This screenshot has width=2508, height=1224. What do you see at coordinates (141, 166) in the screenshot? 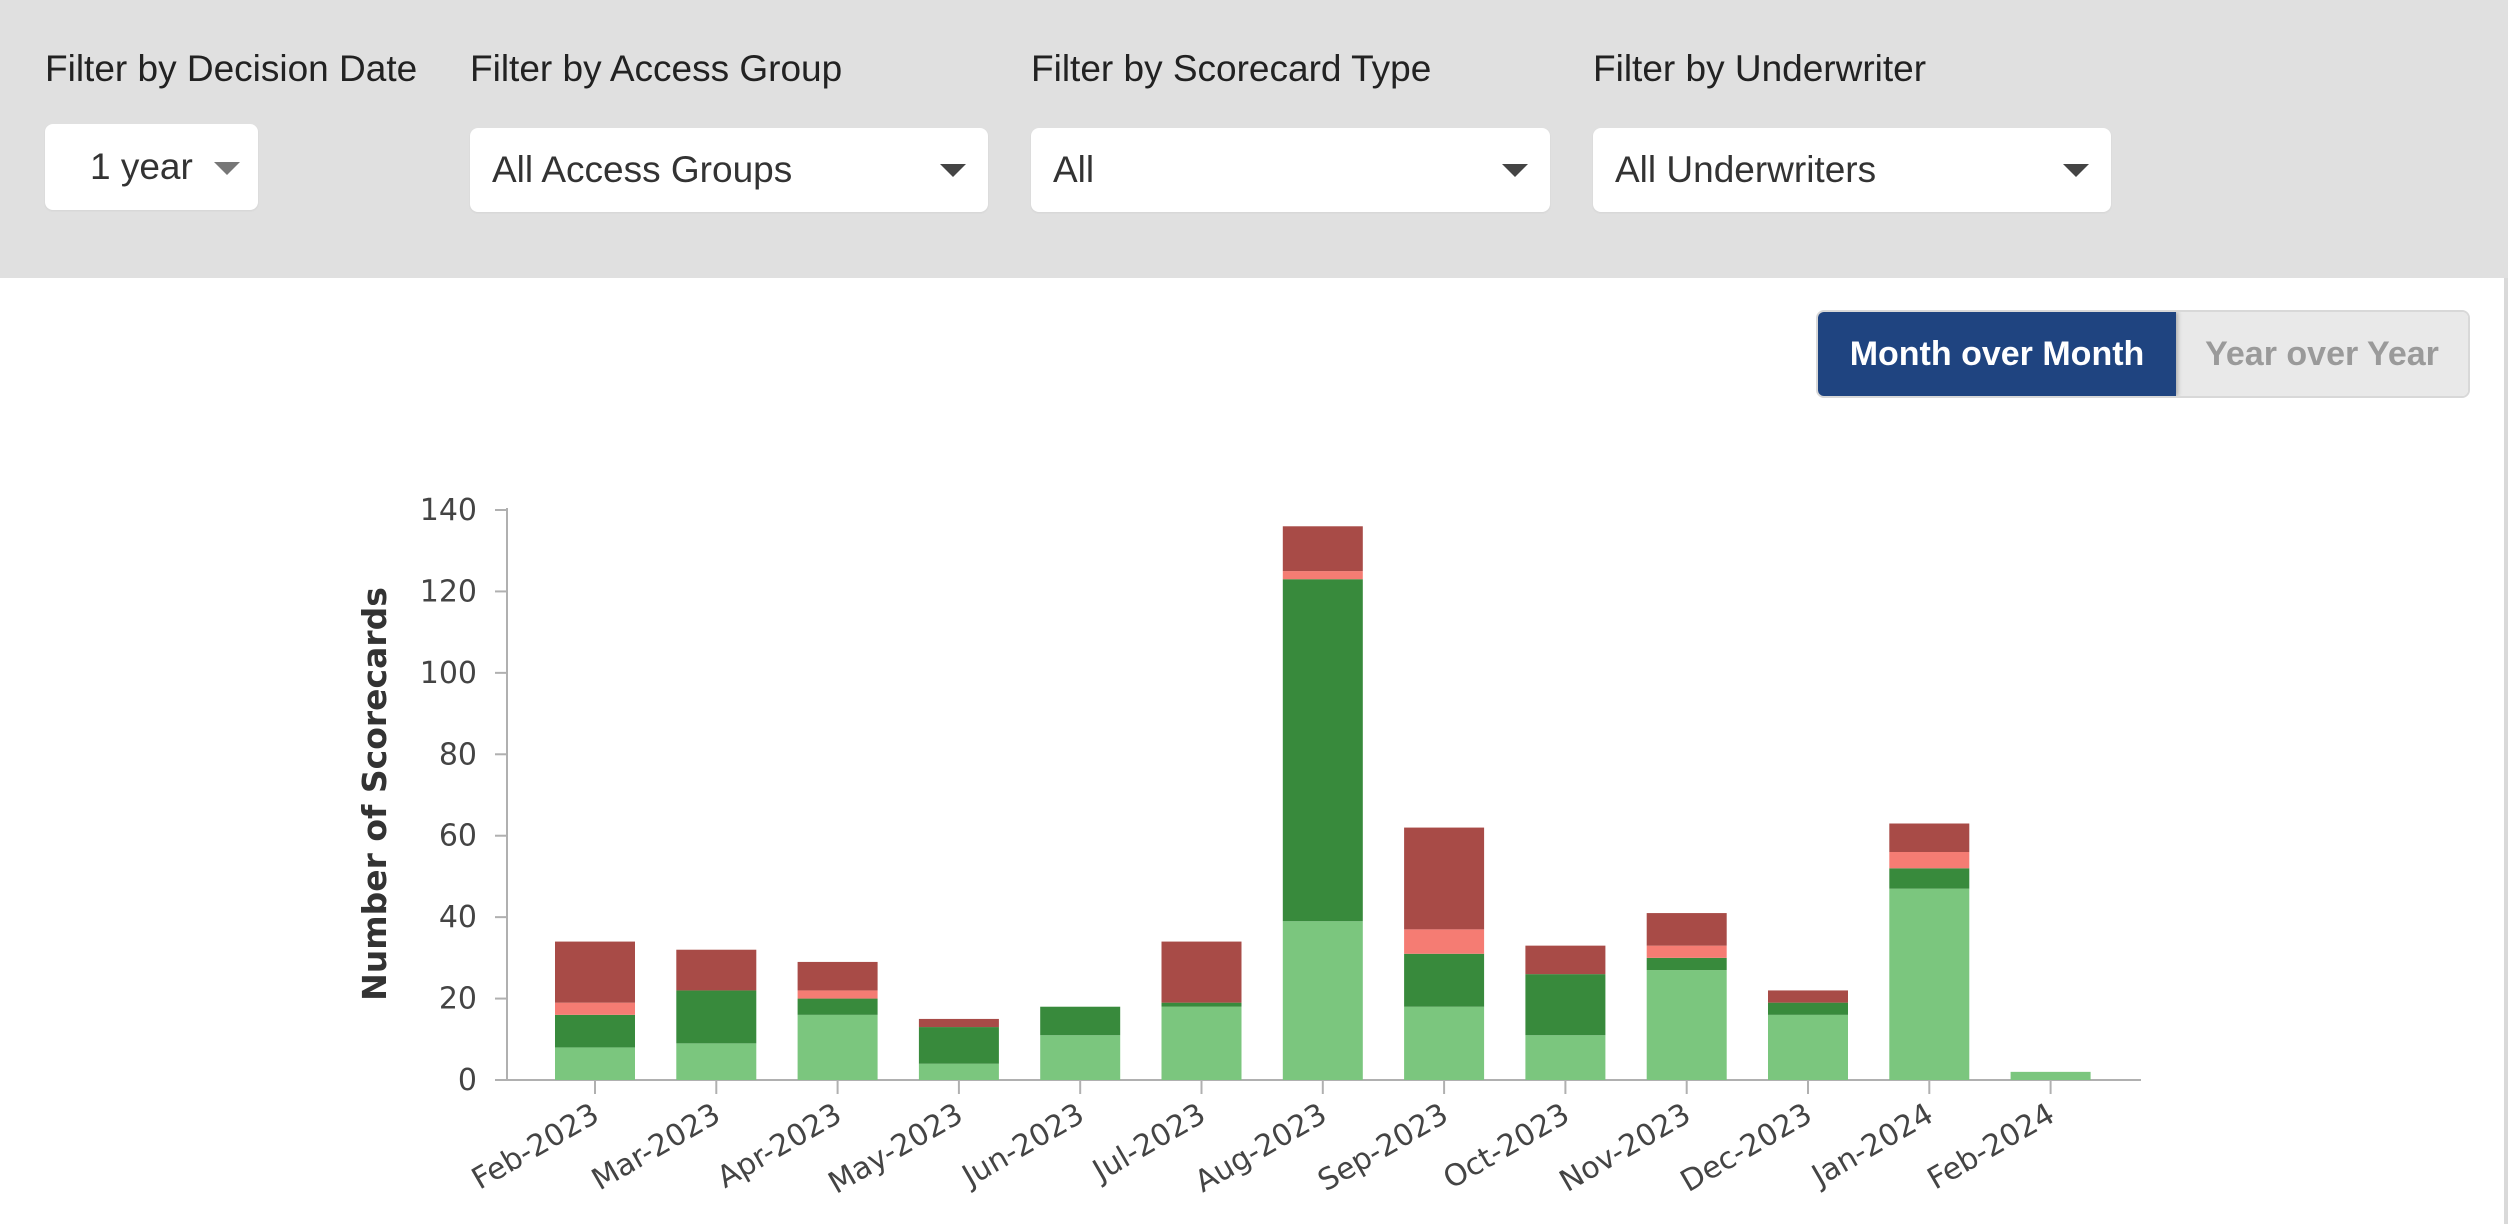
I see `decision-date-value: 1 year` at bounding box center [141, 166].